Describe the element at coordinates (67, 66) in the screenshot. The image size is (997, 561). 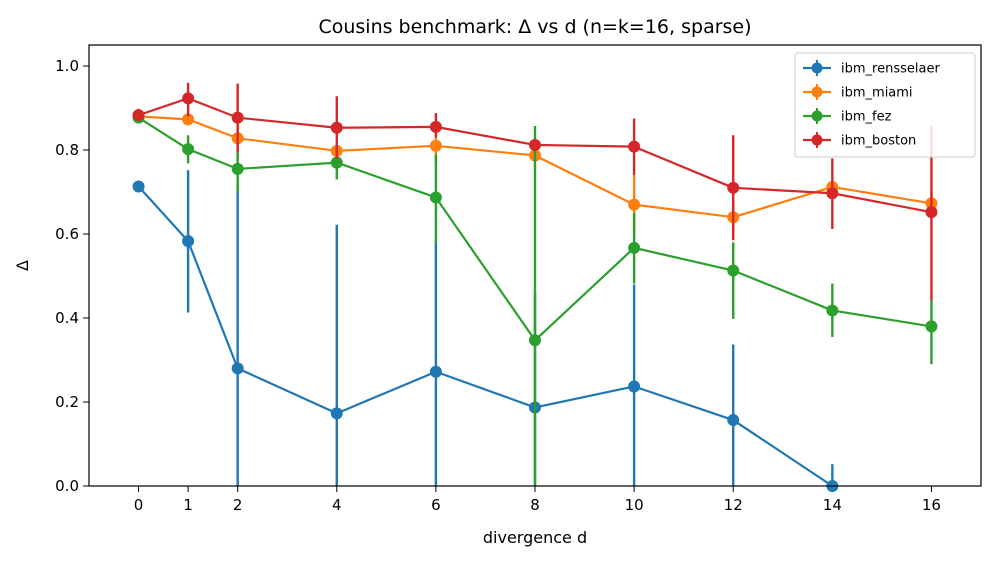
I see `y-tick-label: 1.0` at that location.